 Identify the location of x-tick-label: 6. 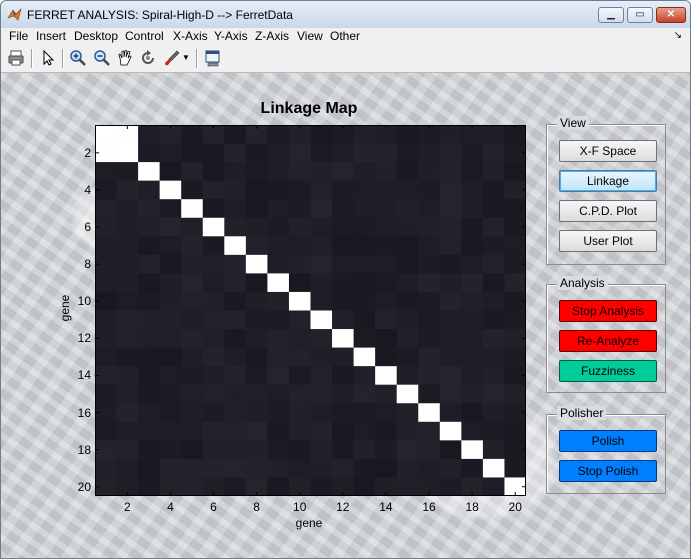
(213, 507).